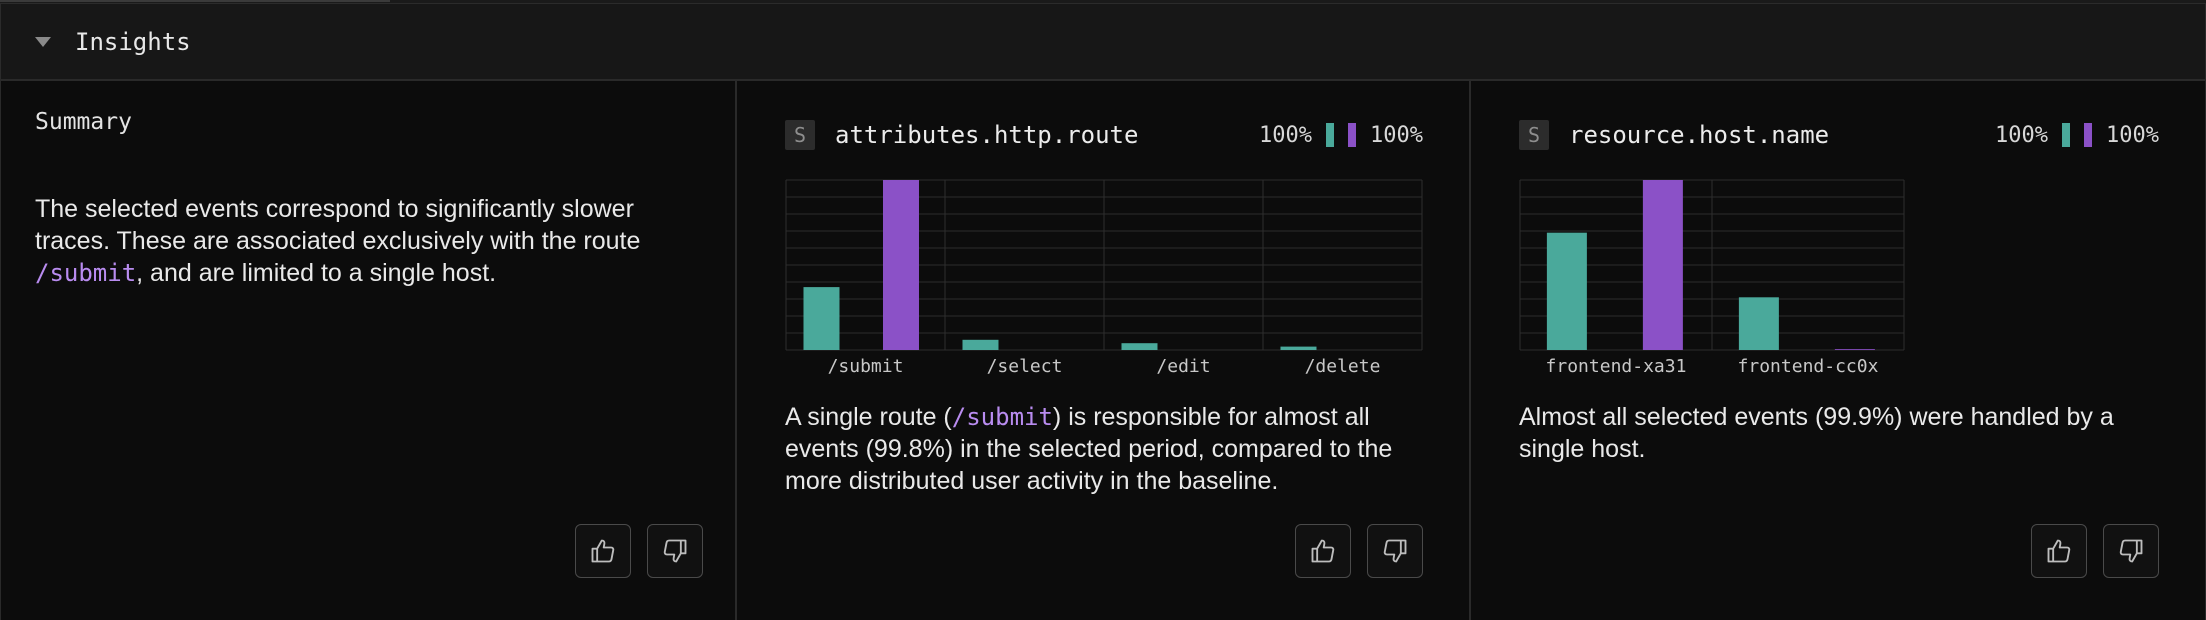 This screenshot has width=2206, height=620. Describe the element at coordinates (1103, 42) in the screenshot. I see `insights-header: Insights` at that location.